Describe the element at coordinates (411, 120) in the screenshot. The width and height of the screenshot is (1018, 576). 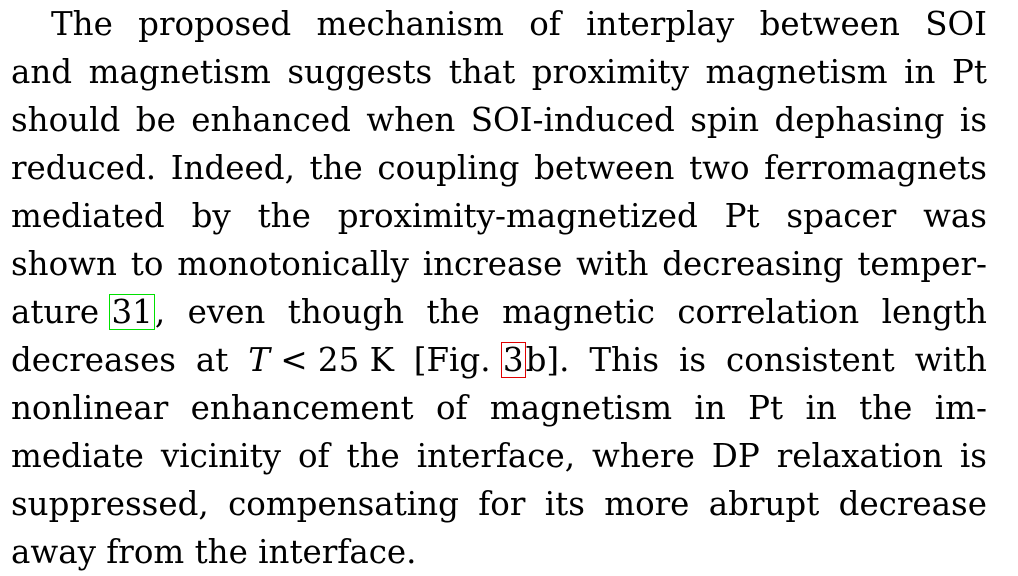
I see `word: when` at that location.